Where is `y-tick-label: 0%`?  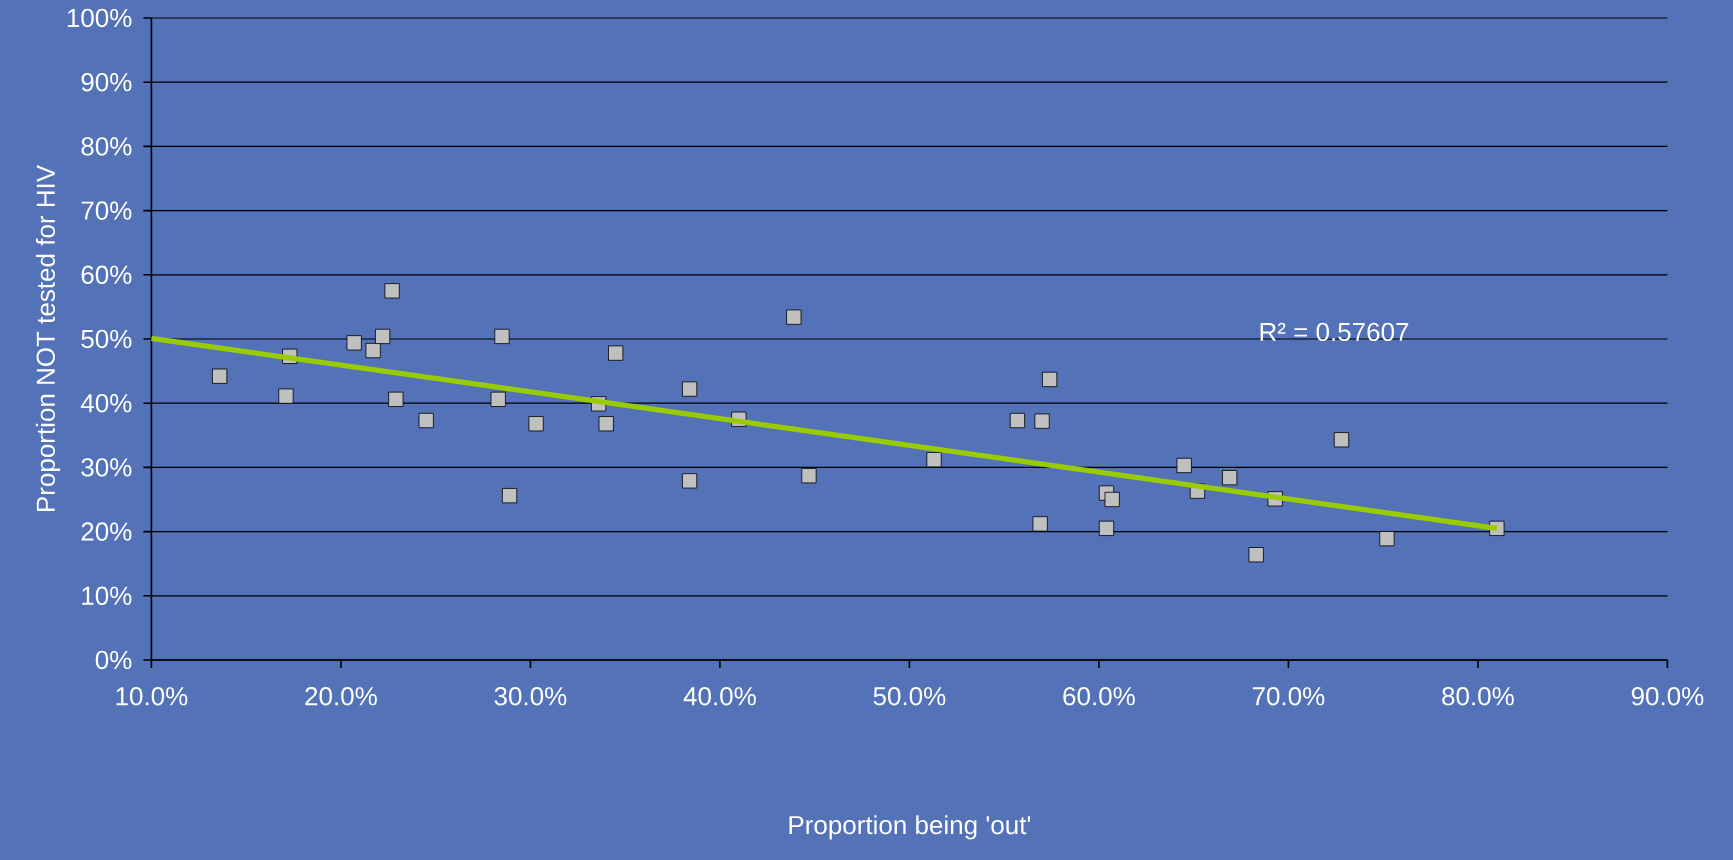 y-tick-label: 0% is located at coordinates (113, 660).